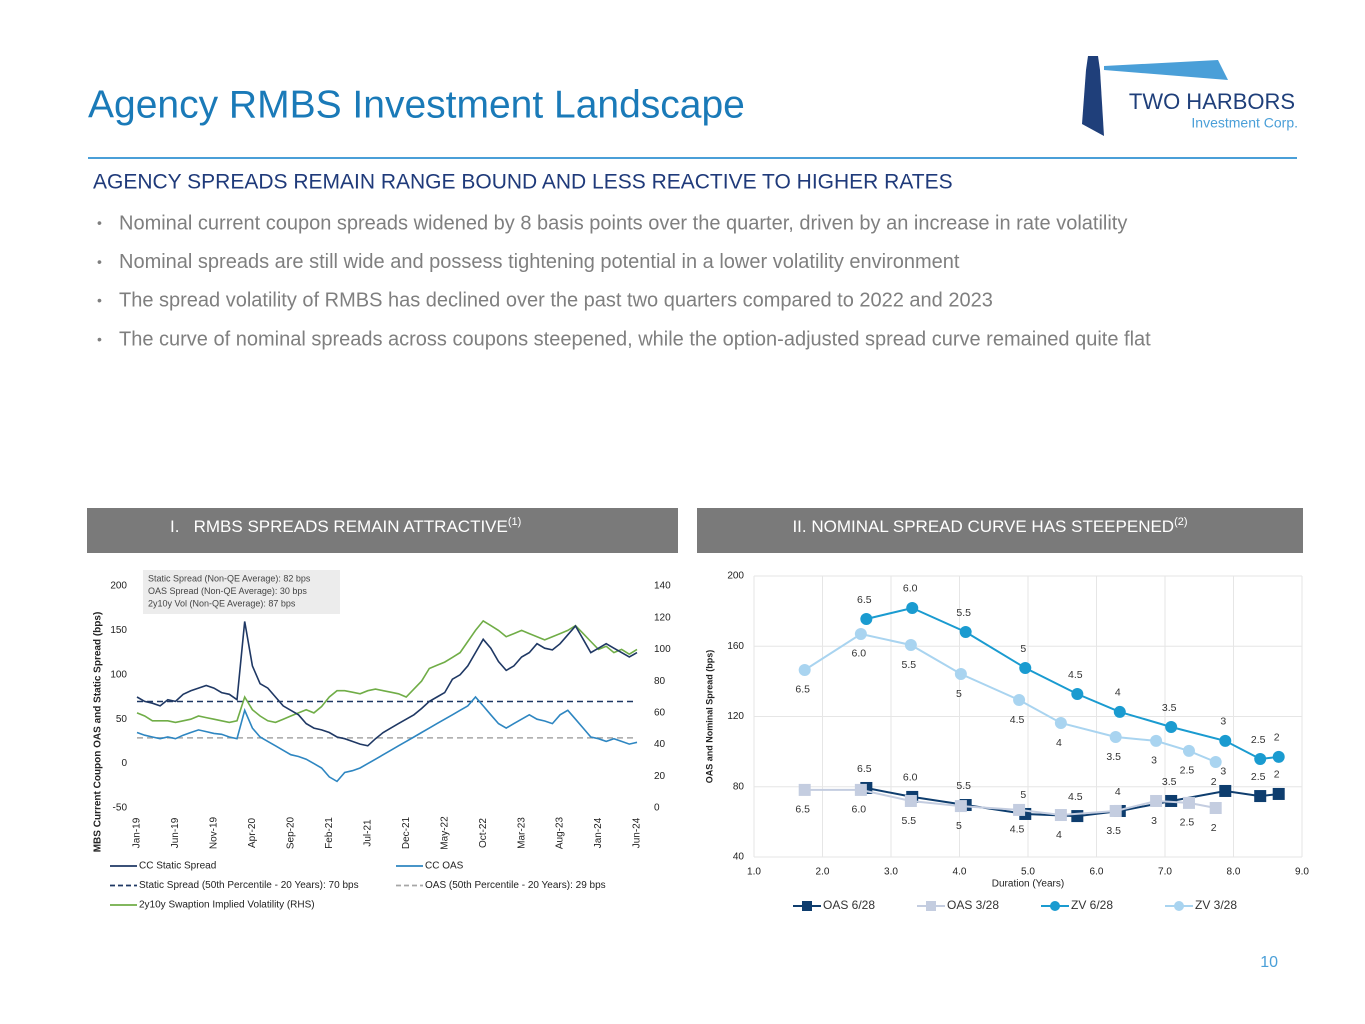 Image resolution: width=1365 pixels, height=1024 pixels. What do you see at coordinates (444, 866) in the screenshot?
I see `legend-label: CC OAS` at bounding box center [444, 866].